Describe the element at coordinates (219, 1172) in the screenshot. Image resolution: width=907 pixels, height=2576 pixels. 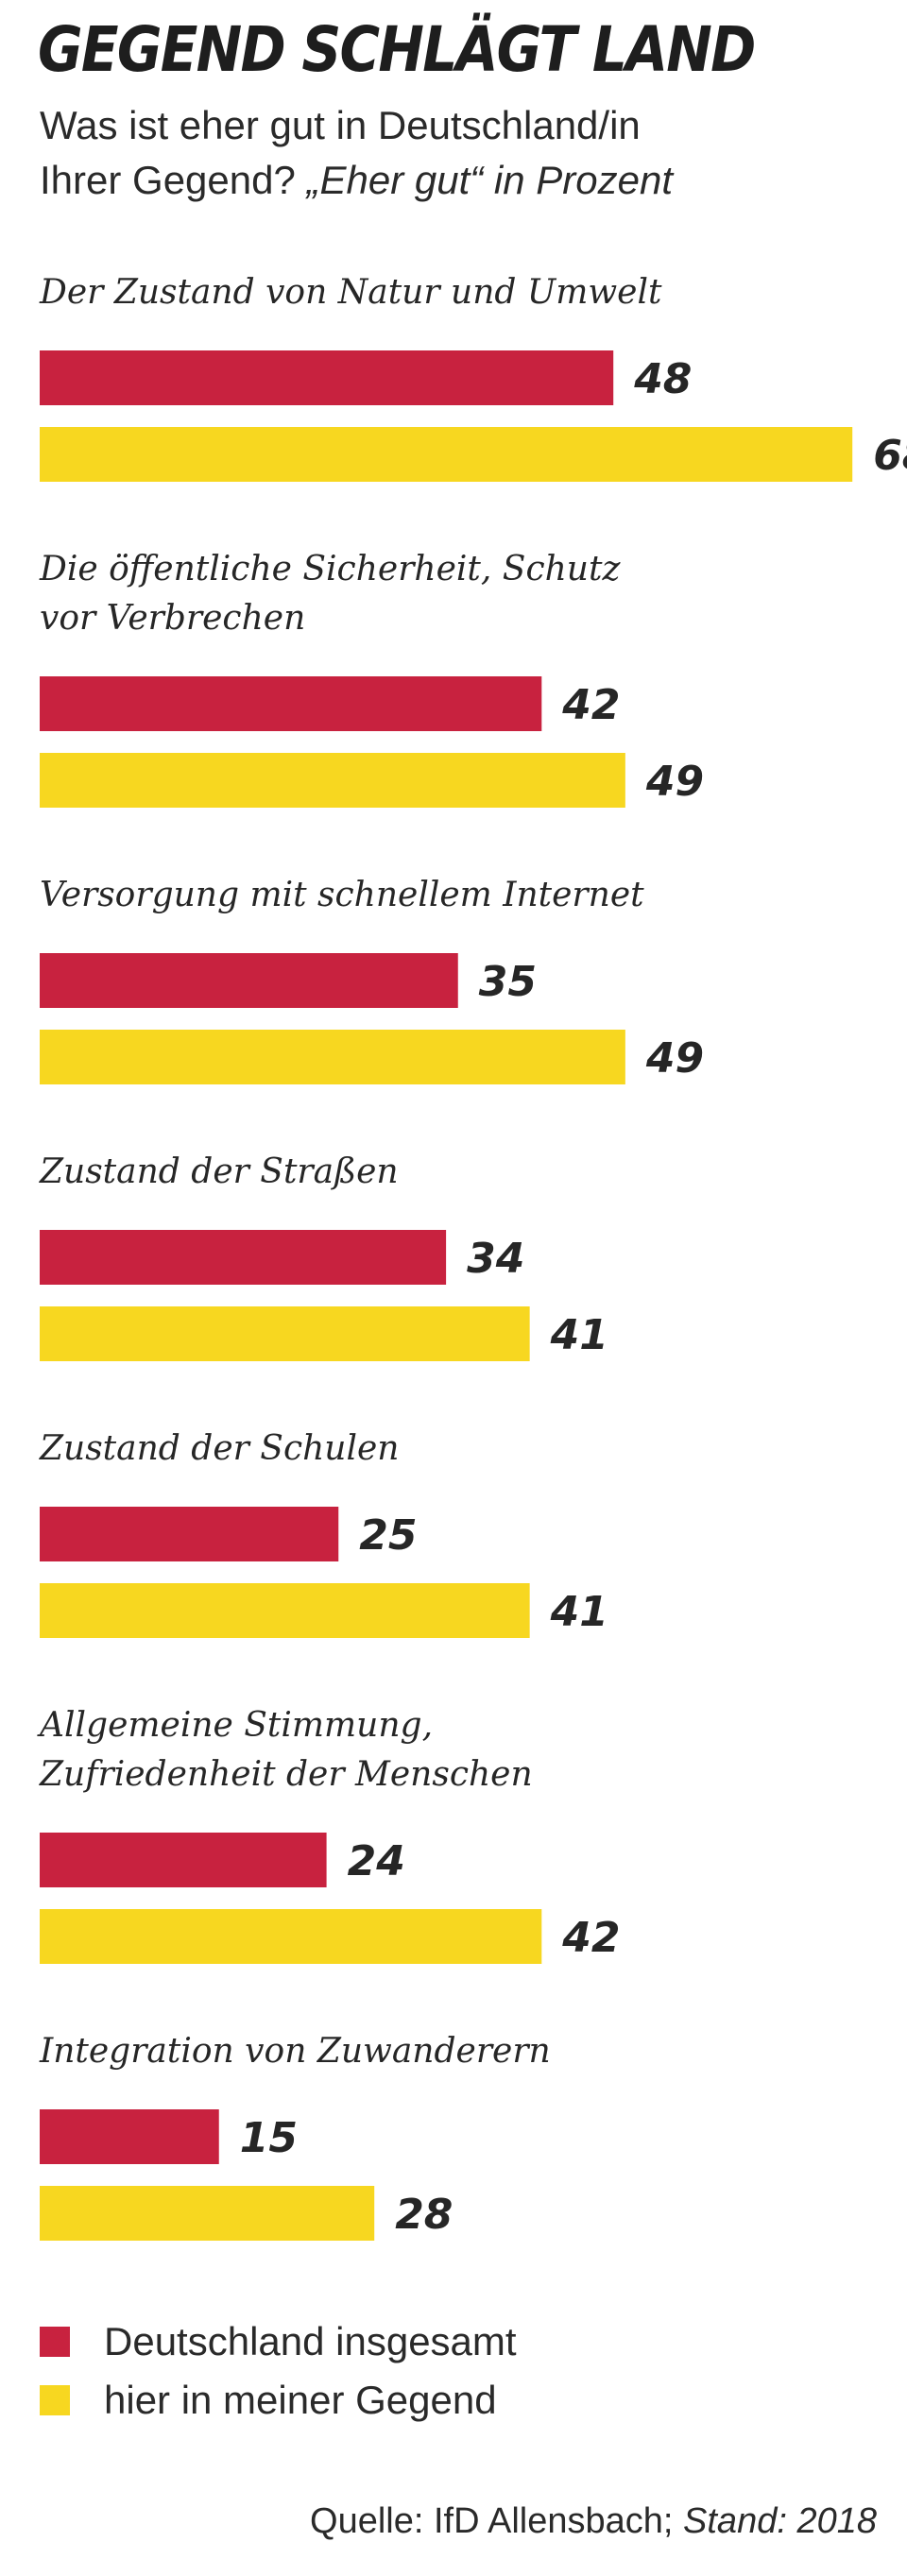
I see `category-label: Zustand der Straßen` at that location.